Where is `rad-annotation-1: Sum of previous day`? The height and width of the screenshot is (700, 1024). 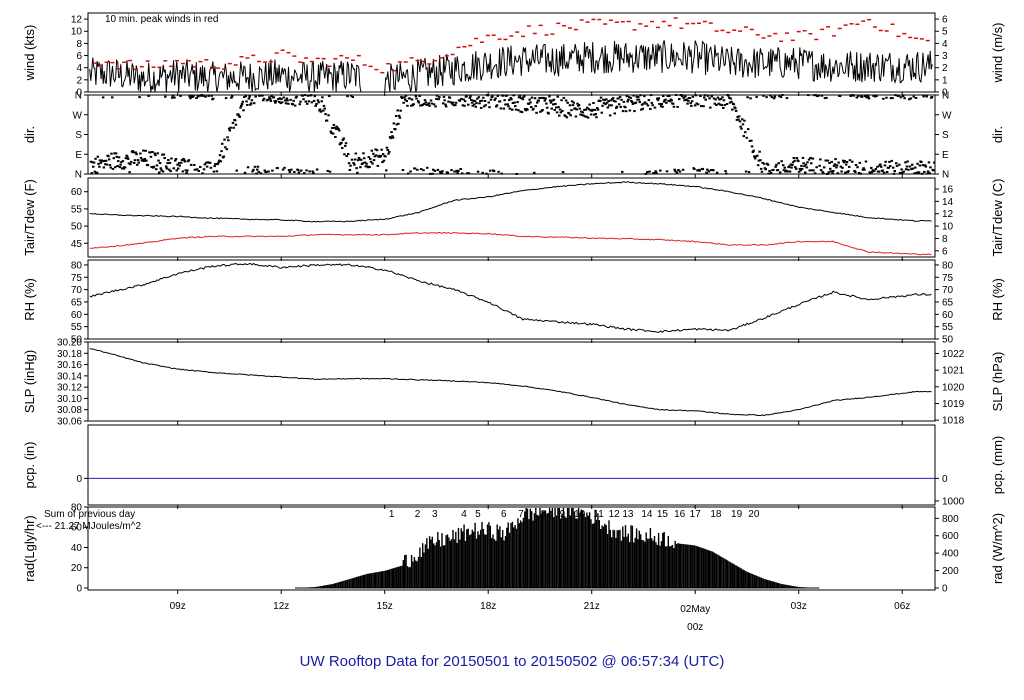 rad-annotation-1: Sum of previous day is located at coordinates (89, 514).